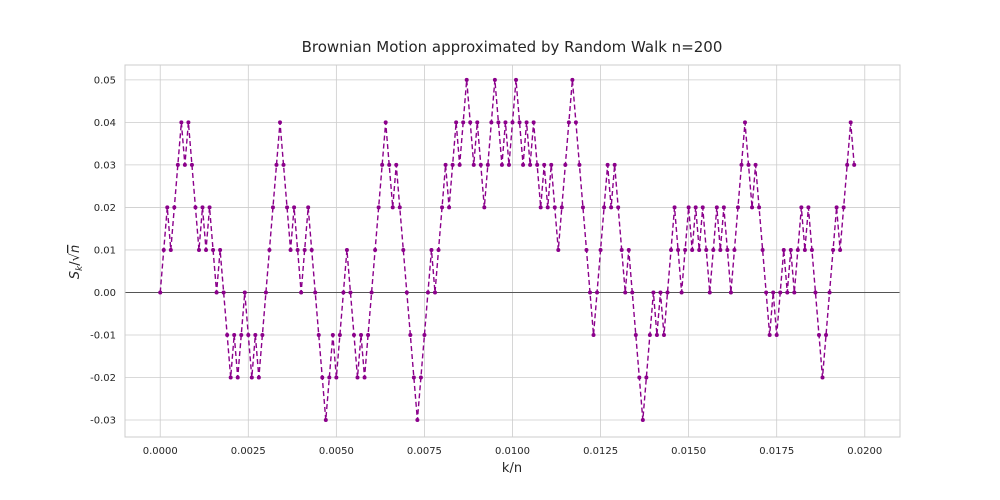  Describe the element at coordinates (600, 451) in the screenshot. I see `x-tick-label: 0.0125` at that location.